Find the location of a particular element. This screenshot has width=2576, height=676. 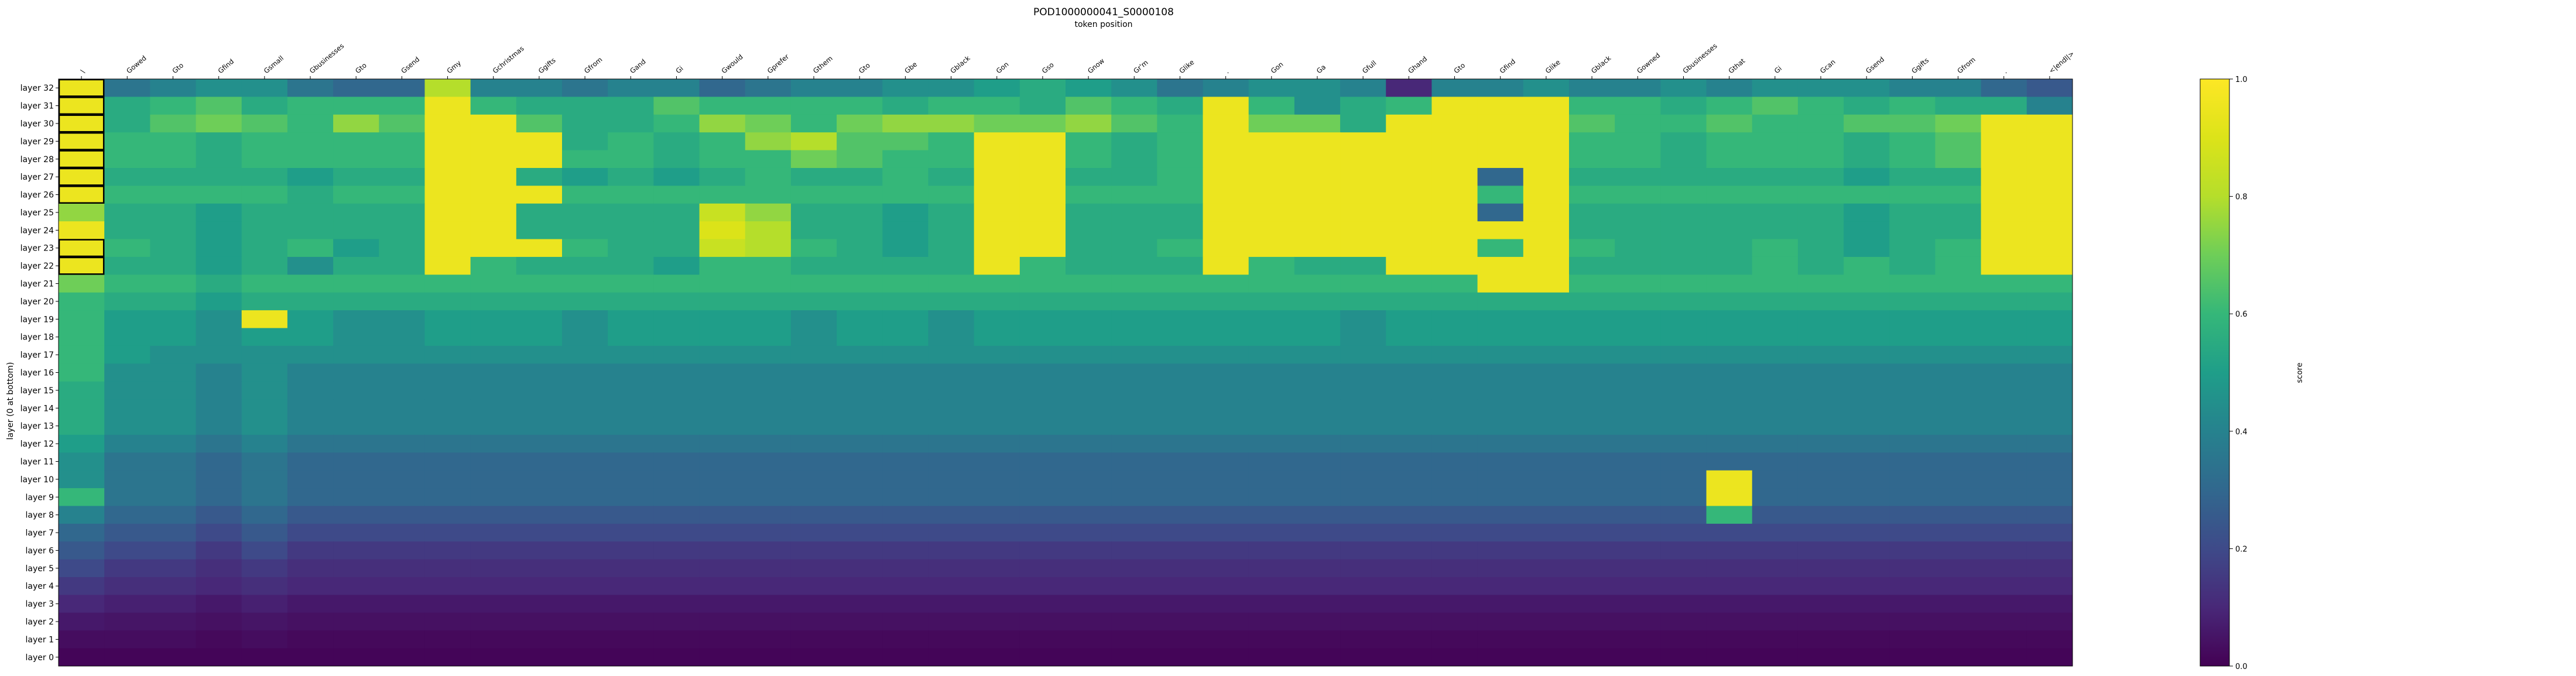

highlight-outline is located at coordinates (81, 160).